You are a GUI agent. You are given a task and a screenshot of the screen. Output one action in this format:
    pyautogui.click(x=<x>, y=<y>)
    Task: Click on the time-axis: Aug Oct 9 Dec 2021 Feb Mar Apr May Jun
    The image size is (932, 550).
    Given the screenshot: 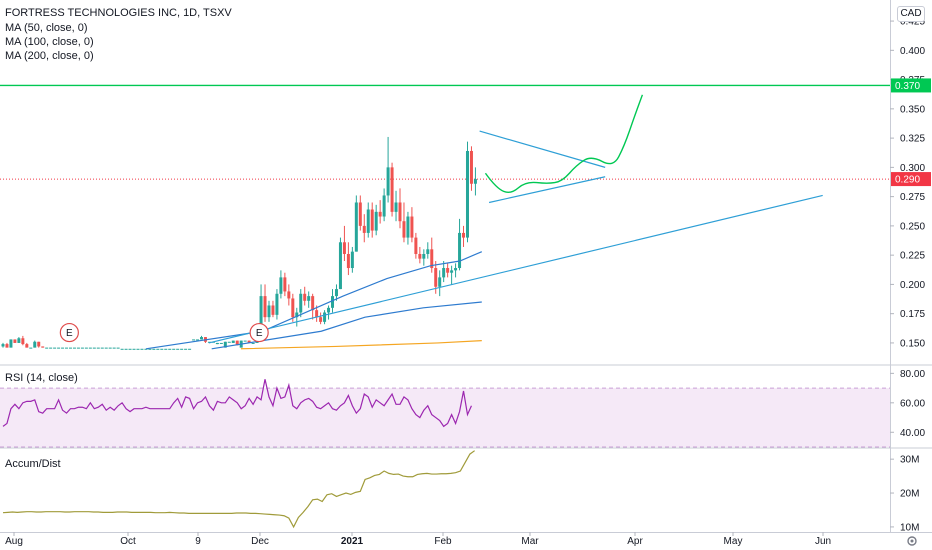 What is the action you would take?
    pyautogui.click(x=461, y=539)
    